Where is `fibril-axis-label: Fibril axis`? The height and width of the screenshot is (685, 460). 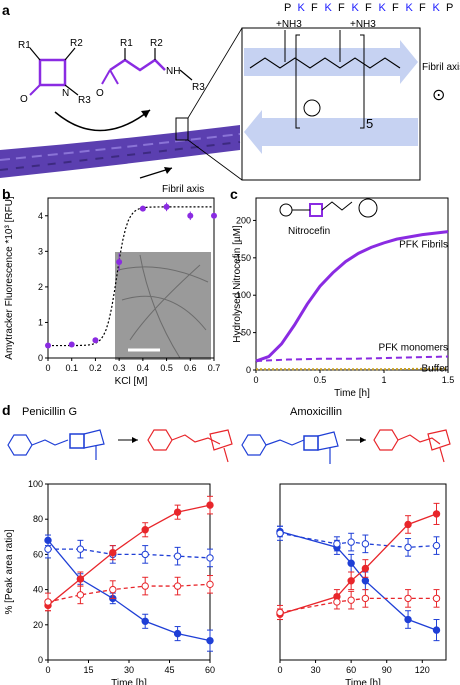 fibril-axis-label: Fibril axis is located at coordinates (183, 189).